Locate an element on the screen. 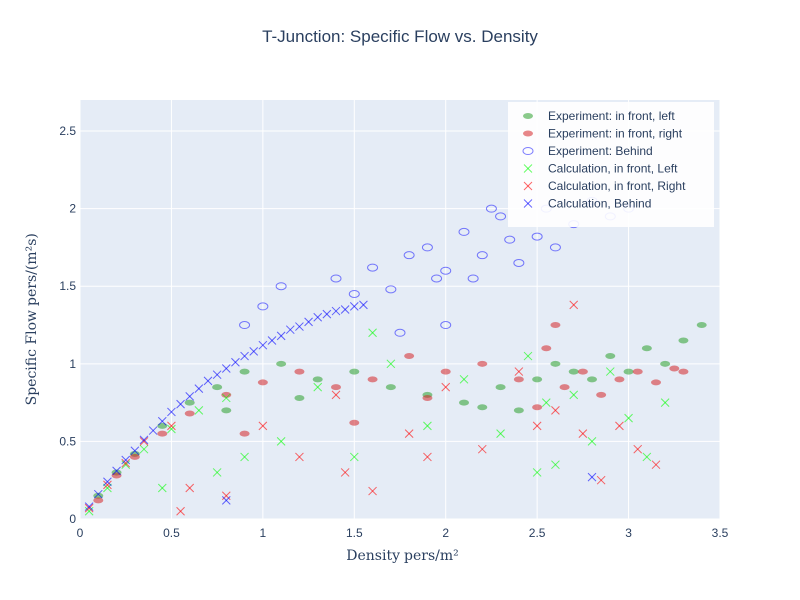  y-tick-label: 1.5 is located at coordinates (67, 286).